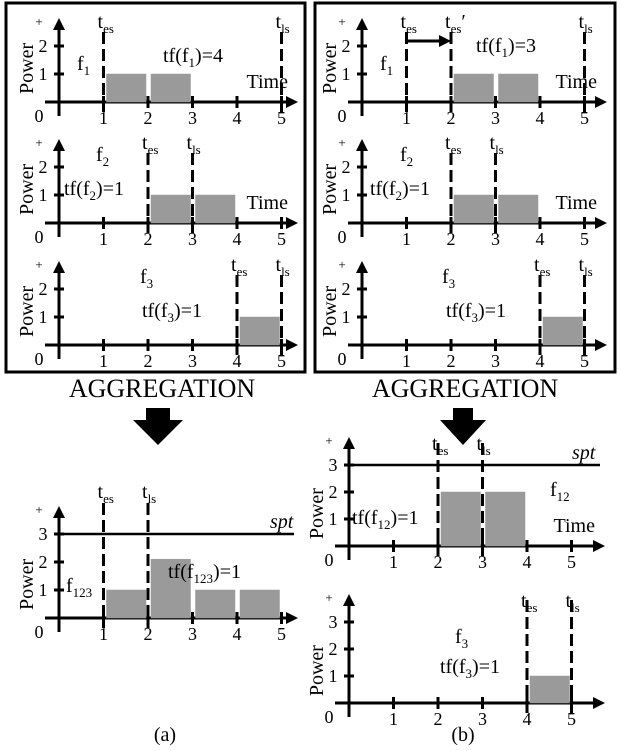 The image size is (621, 751). Describe the element at coordinates (193, 57) in the screenshot. I see `time-flexibility-label: tf(f1)=4` at that location.